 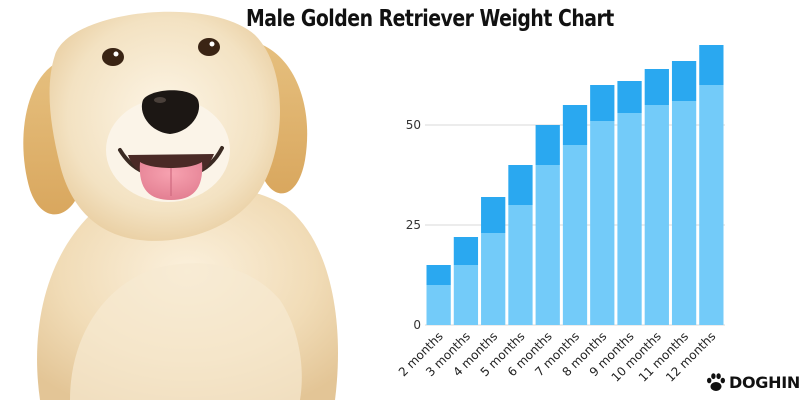 What do you see at coordinates (716, 382) in the screenshot?
I see `paw-icon` at bounding box center [716, 382].